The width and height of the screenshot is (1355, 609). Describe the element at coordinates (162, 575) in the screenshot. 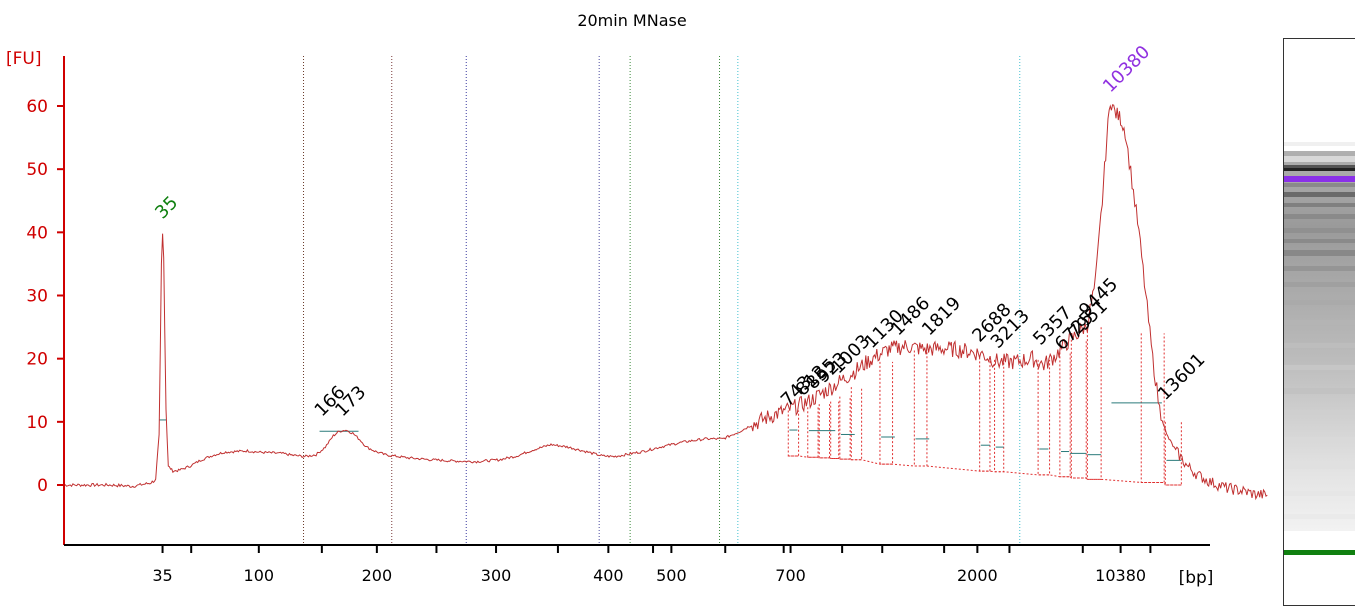

I see `x-tick-label-0: 35` at that location.